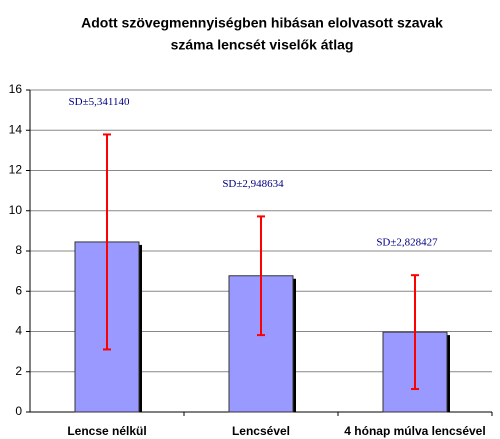  Describe the element at coordinates (16, 170) in the screenshot. I see `y-tick-label: 12` at that location.